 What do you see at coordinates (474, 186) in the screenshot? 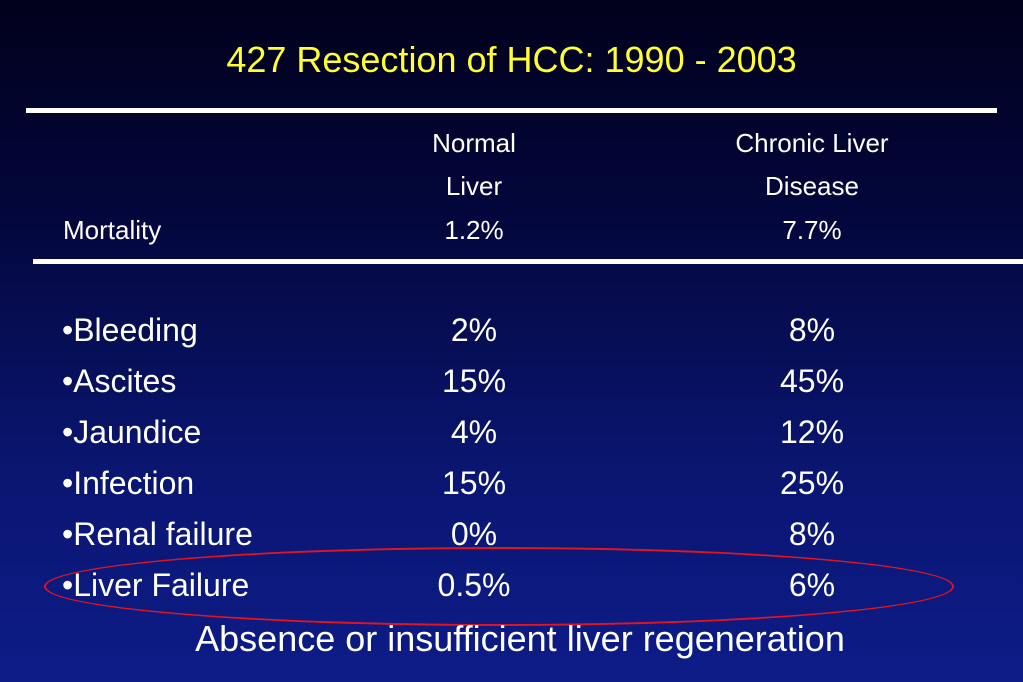
I see `column-header-normal-line2: Liver` at bounding box center [474, 186].